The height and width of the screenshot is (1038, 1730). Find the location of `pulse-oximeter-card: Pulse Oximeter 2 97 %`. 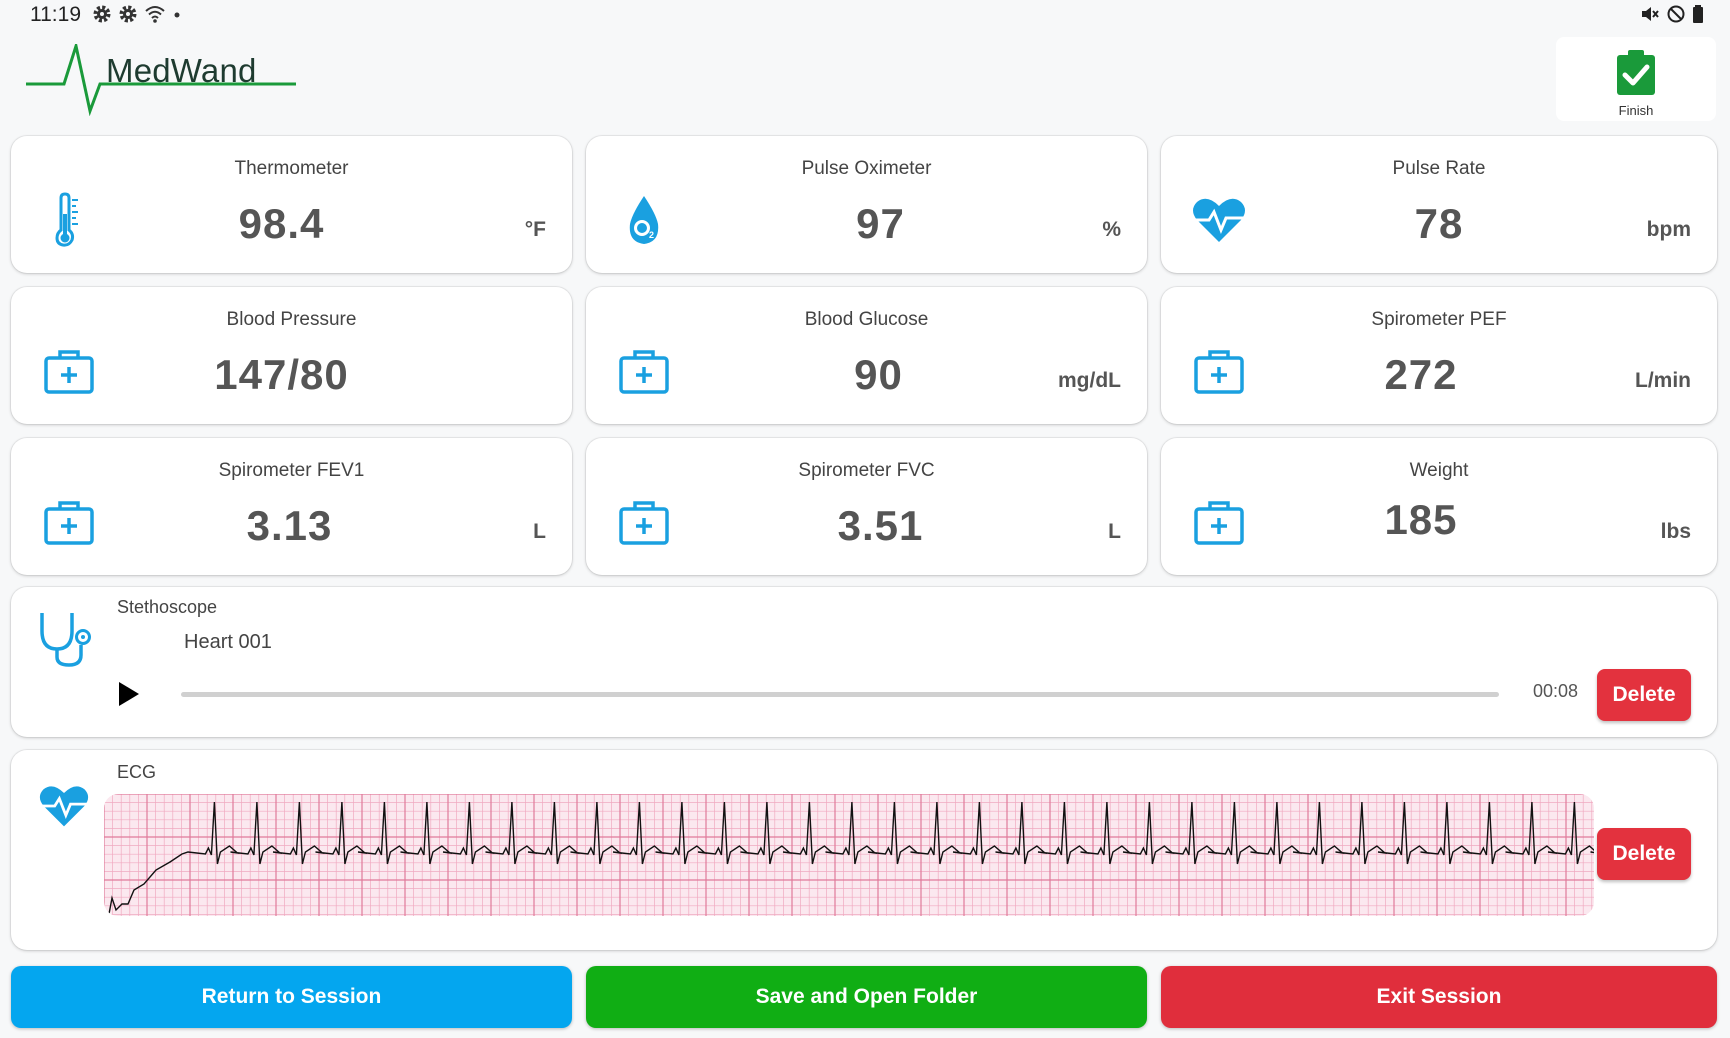

pulse-oximeter-card: Pulse Oximeter 2 97 % is located at coordinates (866, 204).